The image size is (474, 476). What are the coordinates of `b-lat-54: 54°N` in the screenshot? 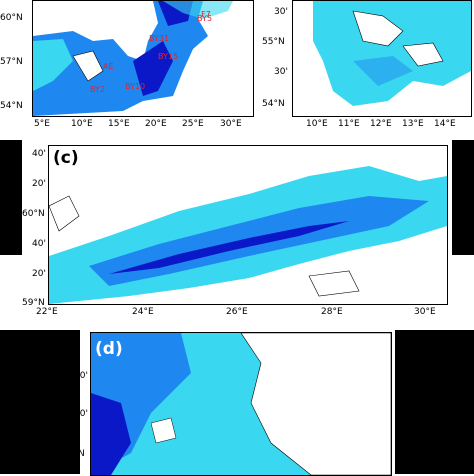 It's located at (273, 104).